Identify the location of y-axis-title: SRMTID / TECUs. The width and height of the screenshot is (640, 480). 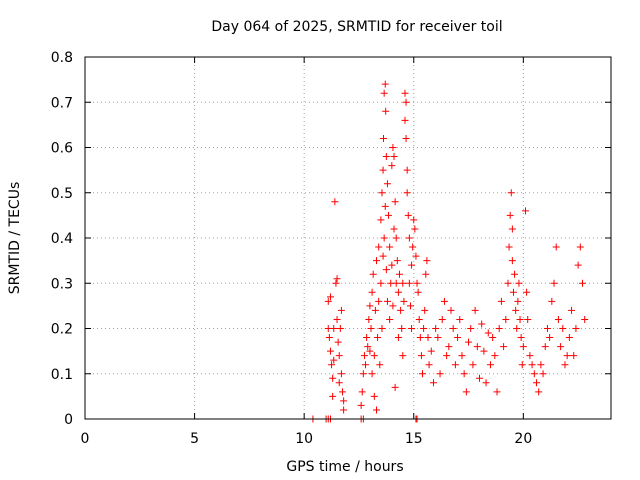
(15, 238).